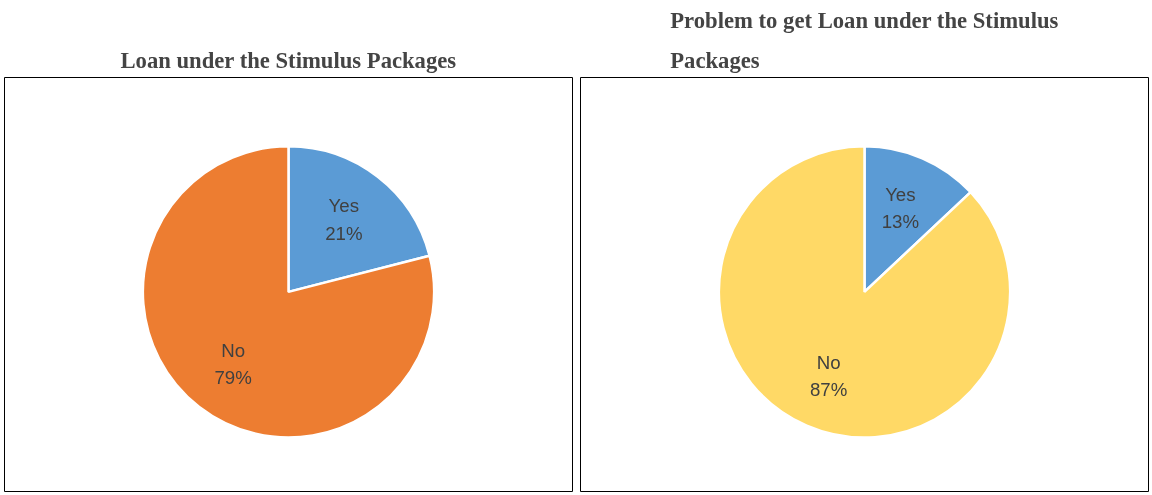  What do you see at coordinates (864, 40) in the screenshot?
I see `chart-title: Problem to get Loan under the Stimulus Packages` at bounding box center [864, 40].